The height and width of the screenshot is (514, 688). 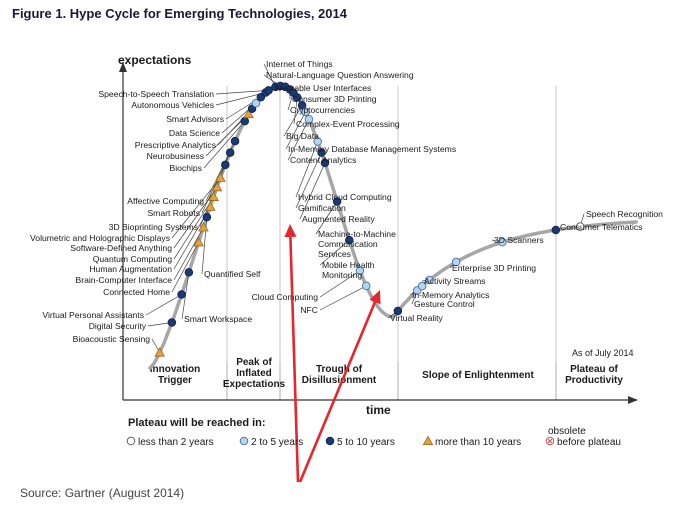 I want to click on label-smart-robots: Smart Robots, so click(x=173, y=213).